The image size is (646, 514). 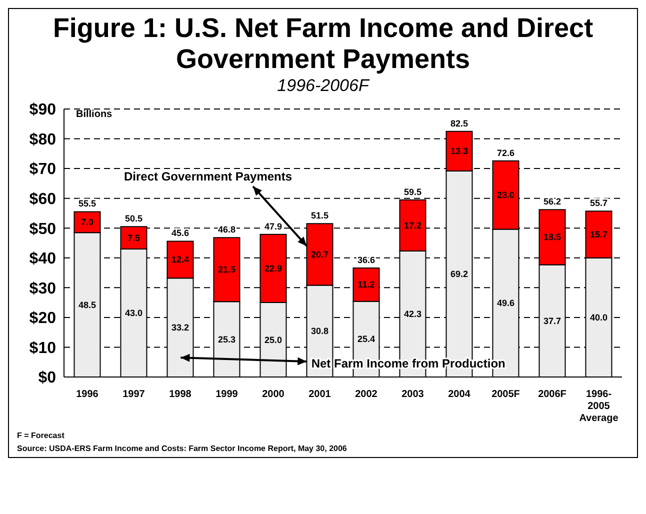 I want to click on total-label: 51.5, so click(x=319, y=215).